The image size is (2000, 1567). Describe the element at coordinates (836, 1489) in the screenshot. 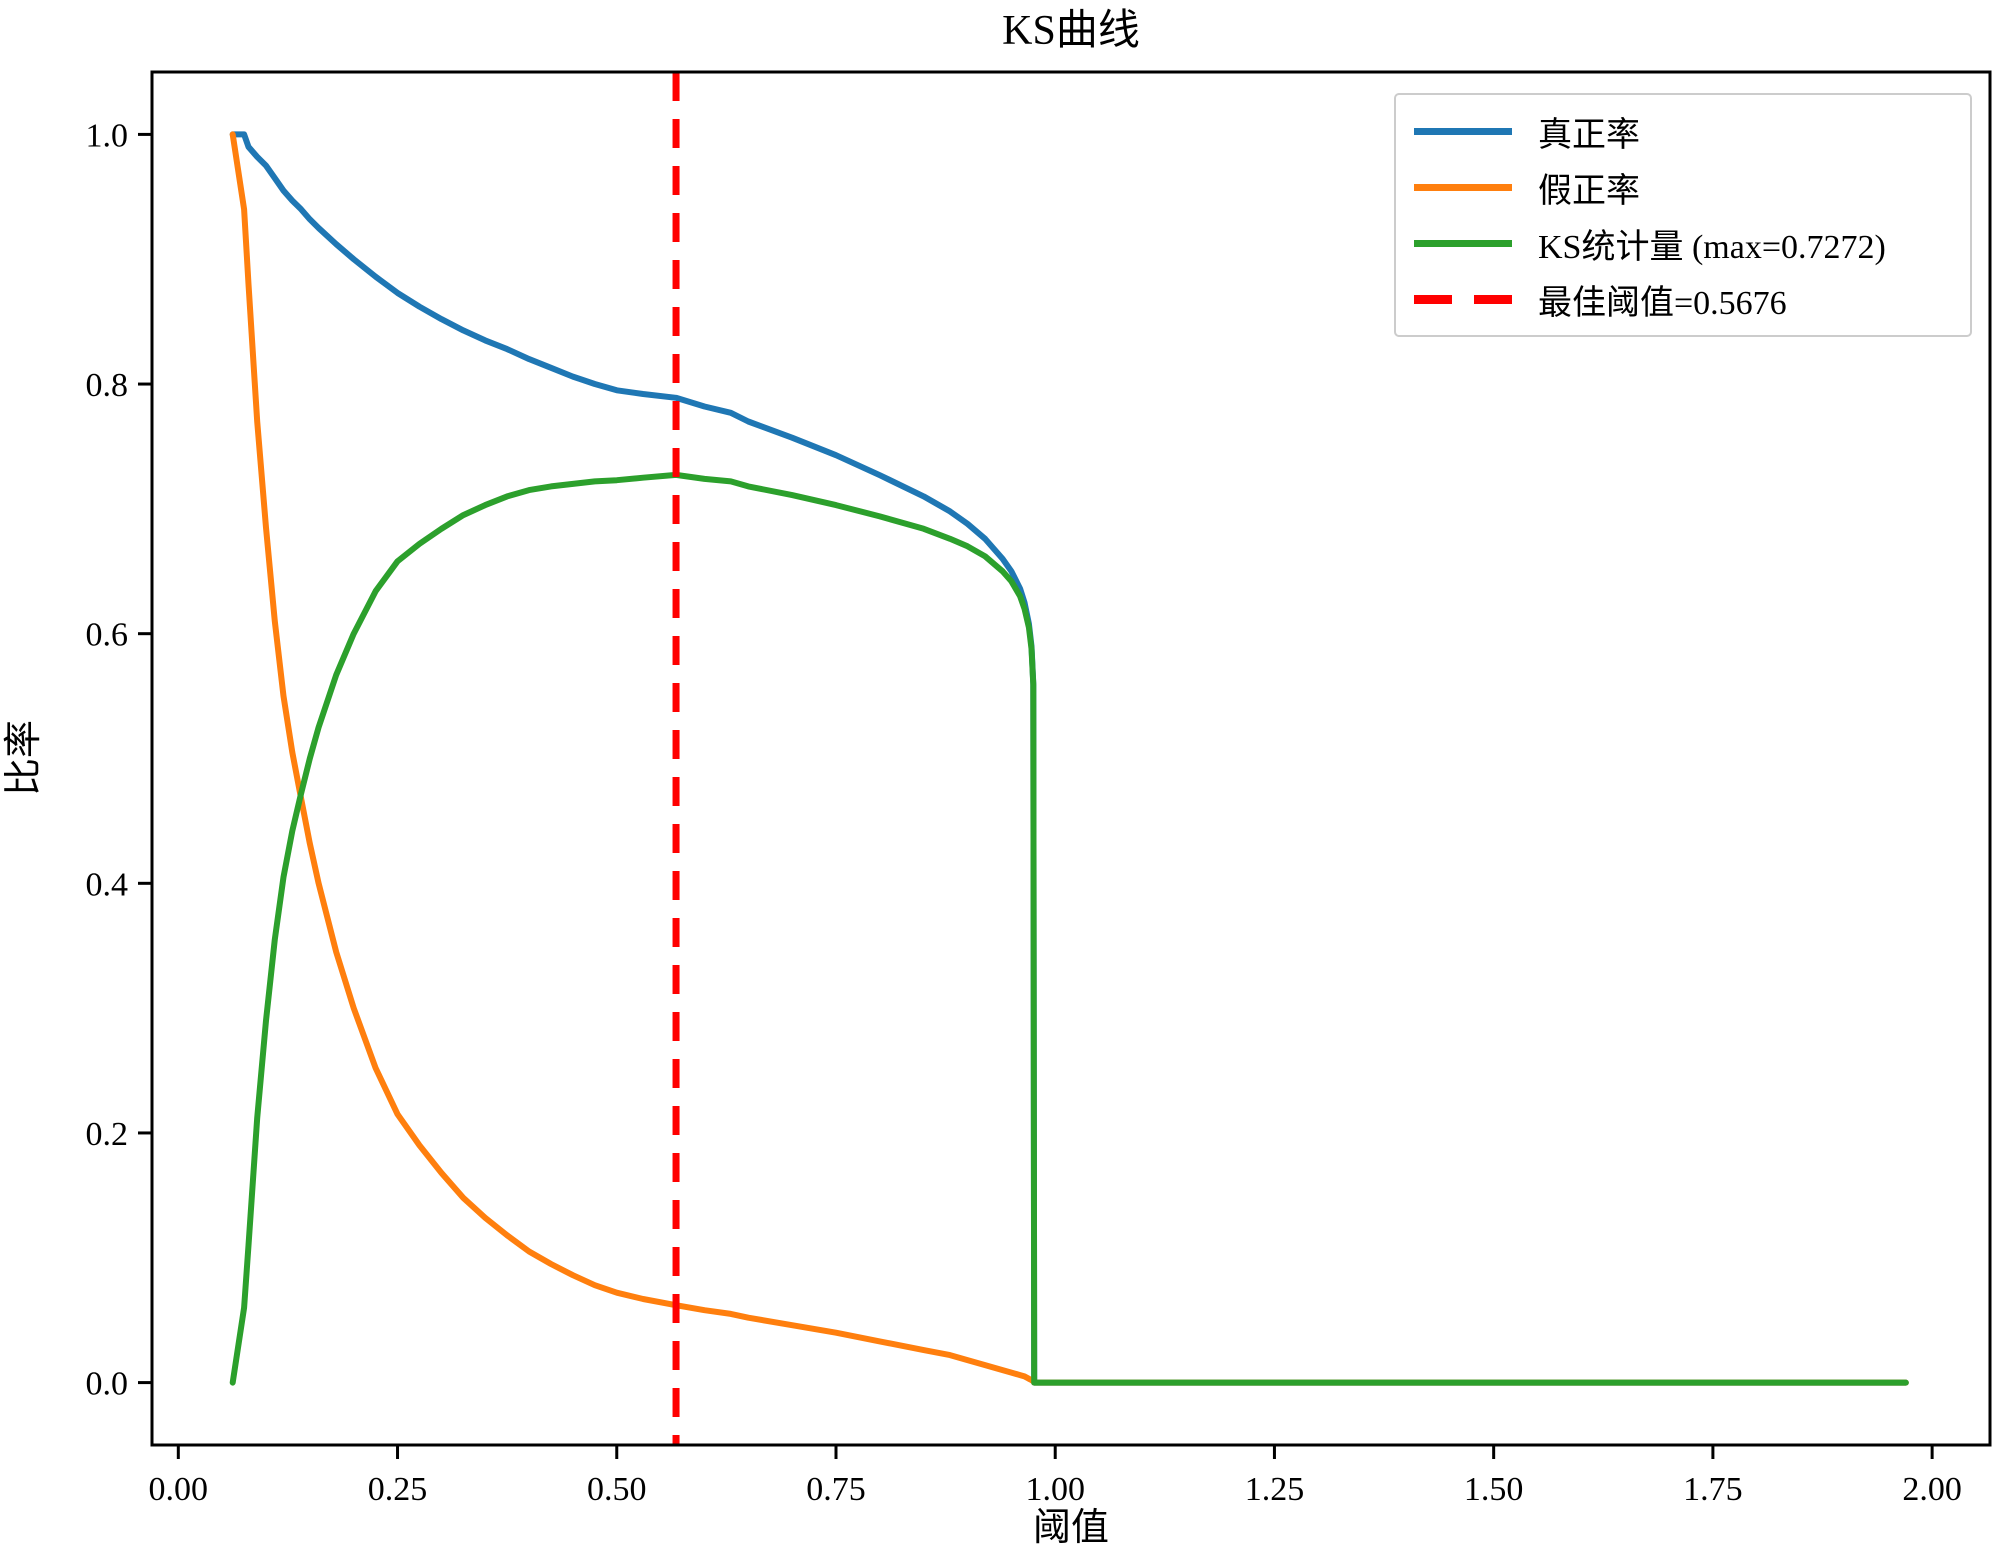

I see `x-tick-label: 0.75` at that location.